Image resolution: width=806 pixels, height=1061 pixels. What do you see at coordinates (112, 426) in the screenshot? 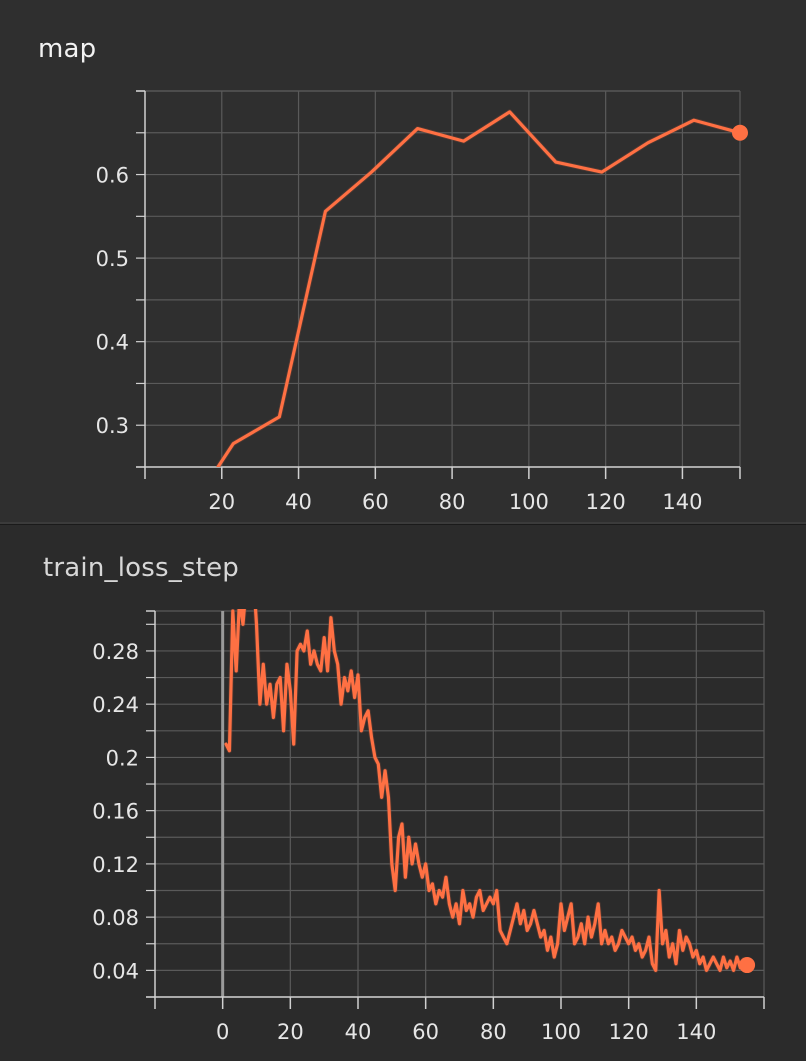
I see `y-tick-label: 0.3` at bounding box center [112, 426].